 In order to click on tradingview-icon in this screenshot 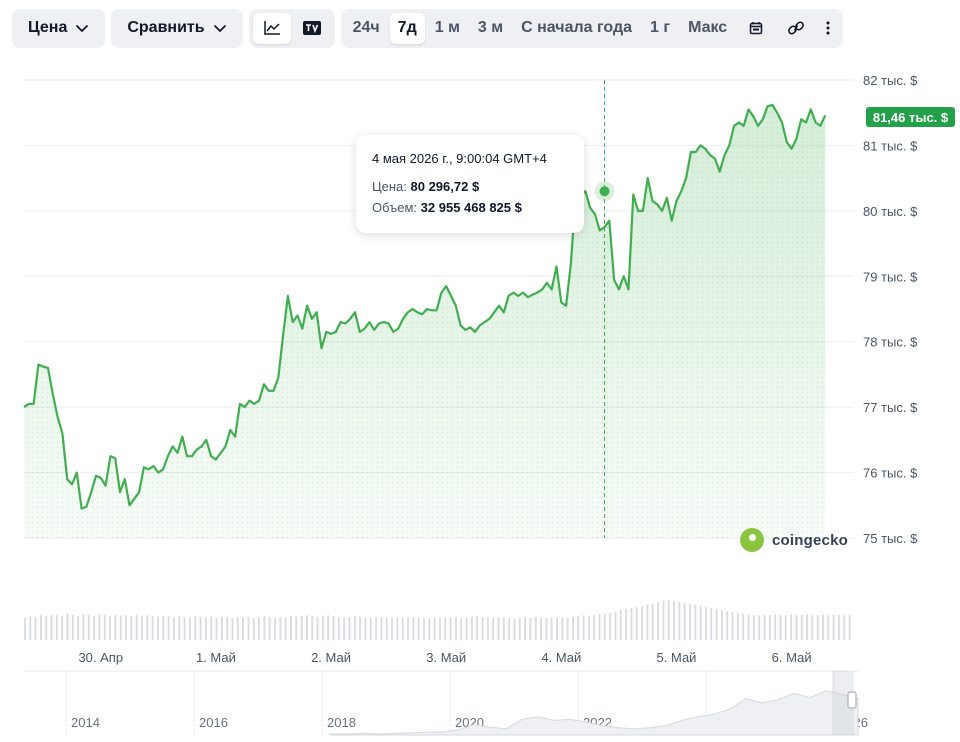, I will do `click(311, 28)`.